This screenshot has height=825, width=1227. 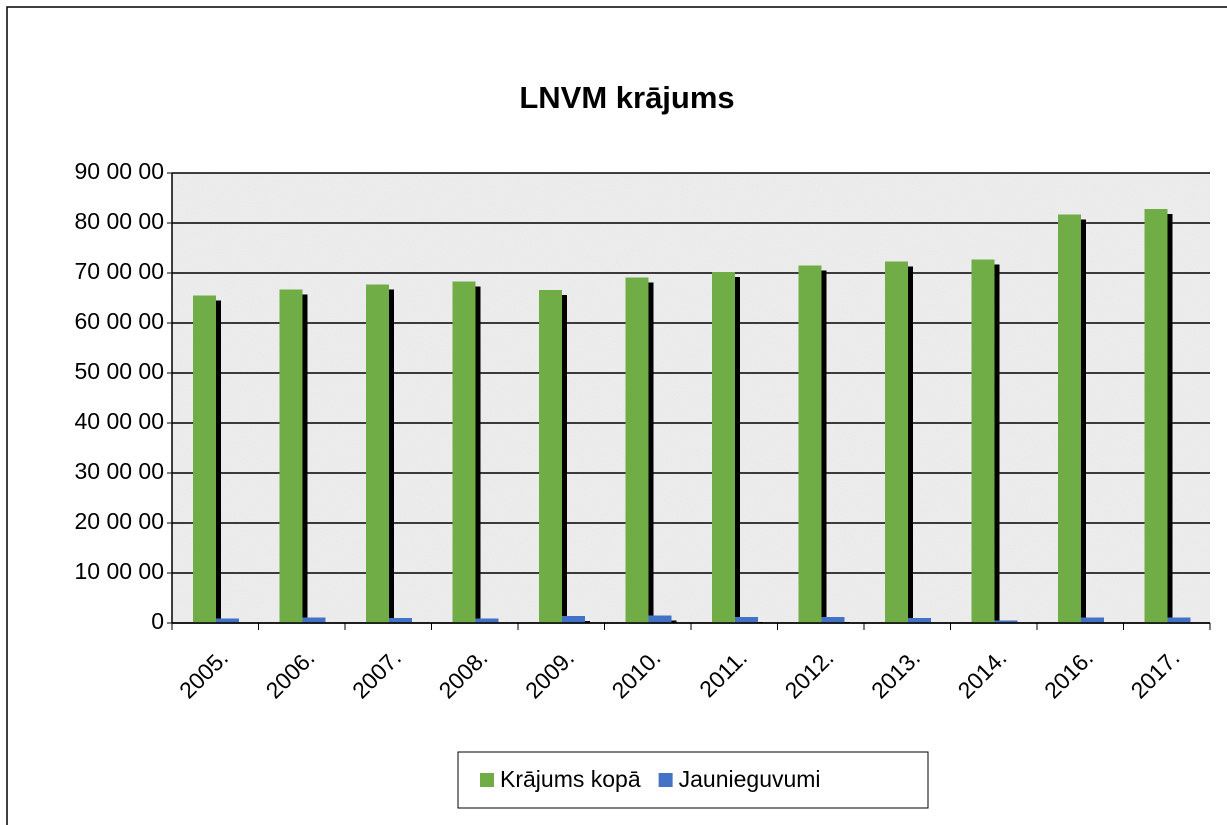 I want to click on legend-label: Krājums kopā, so click(x=570, y=779).